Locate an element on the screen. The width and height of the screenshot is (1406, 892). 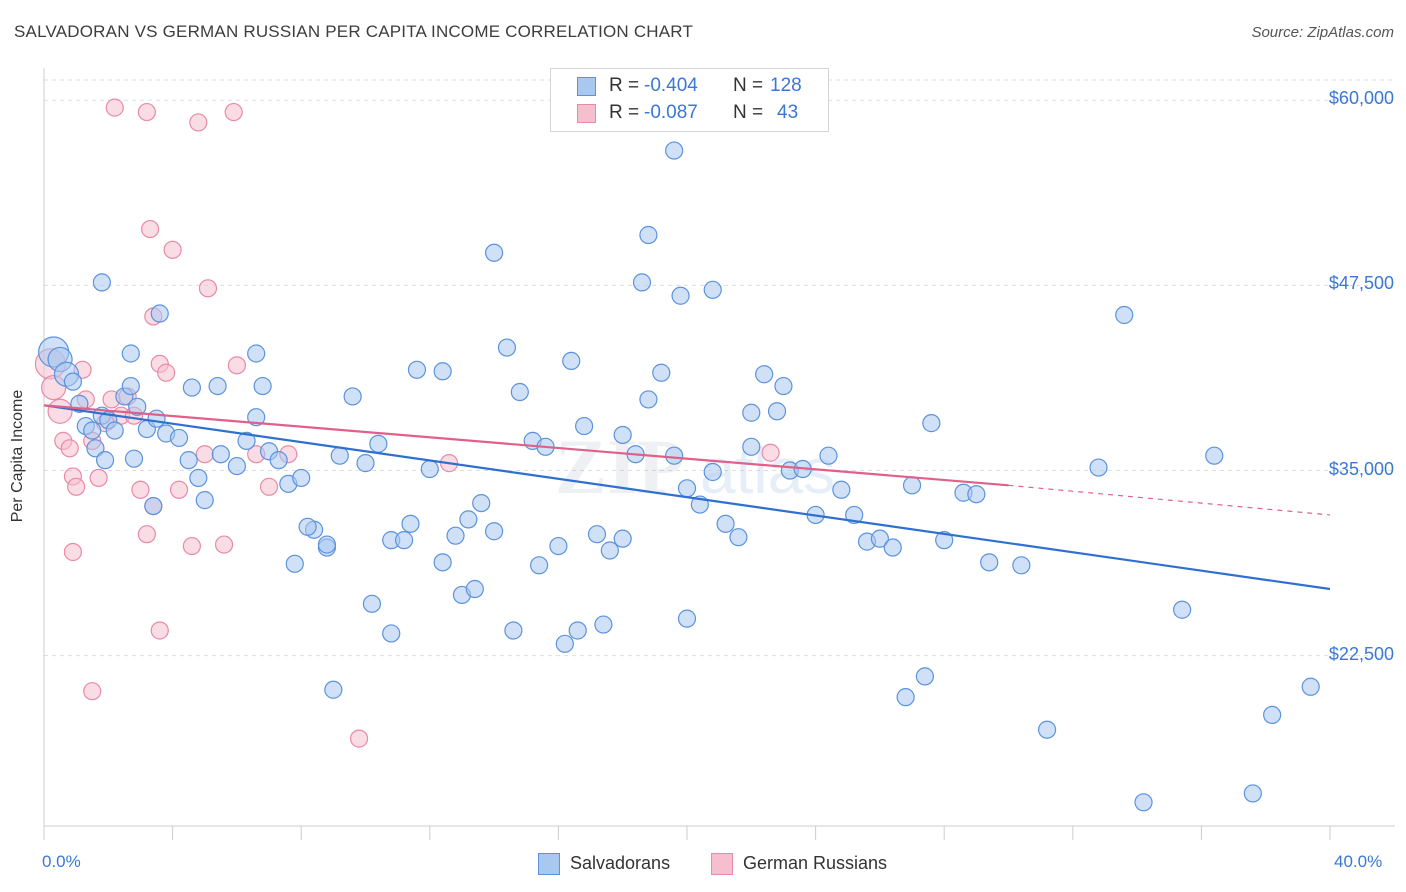
y-tick-label: $22,500 is located at coordinates (1361, 653).